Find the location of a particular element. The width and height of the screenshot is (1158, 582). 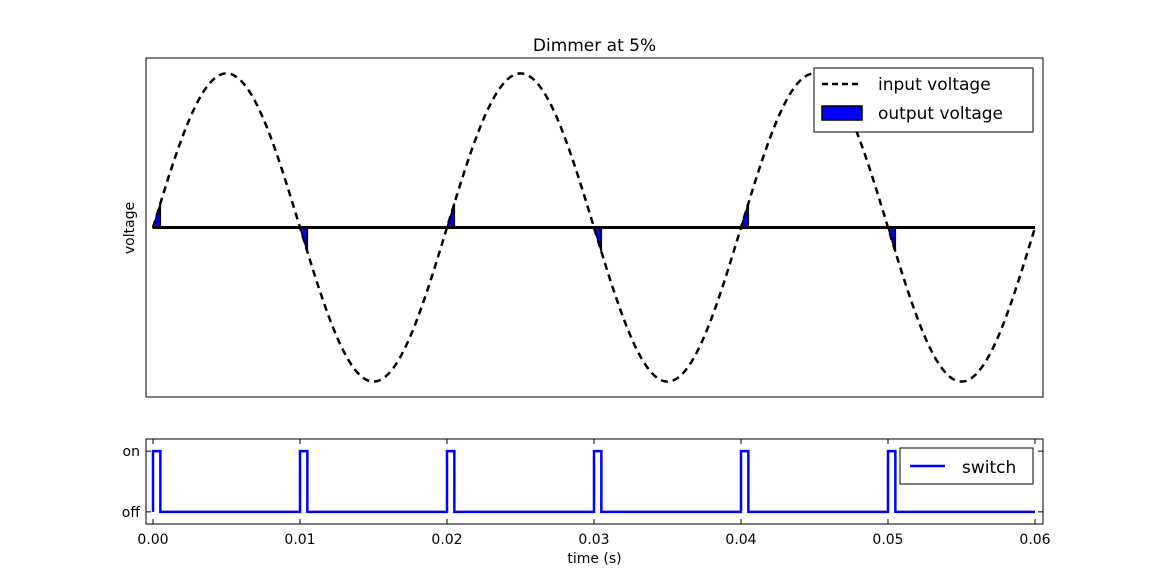

x-tick-label-1: 0.01 is located at coordinates (299, 540).